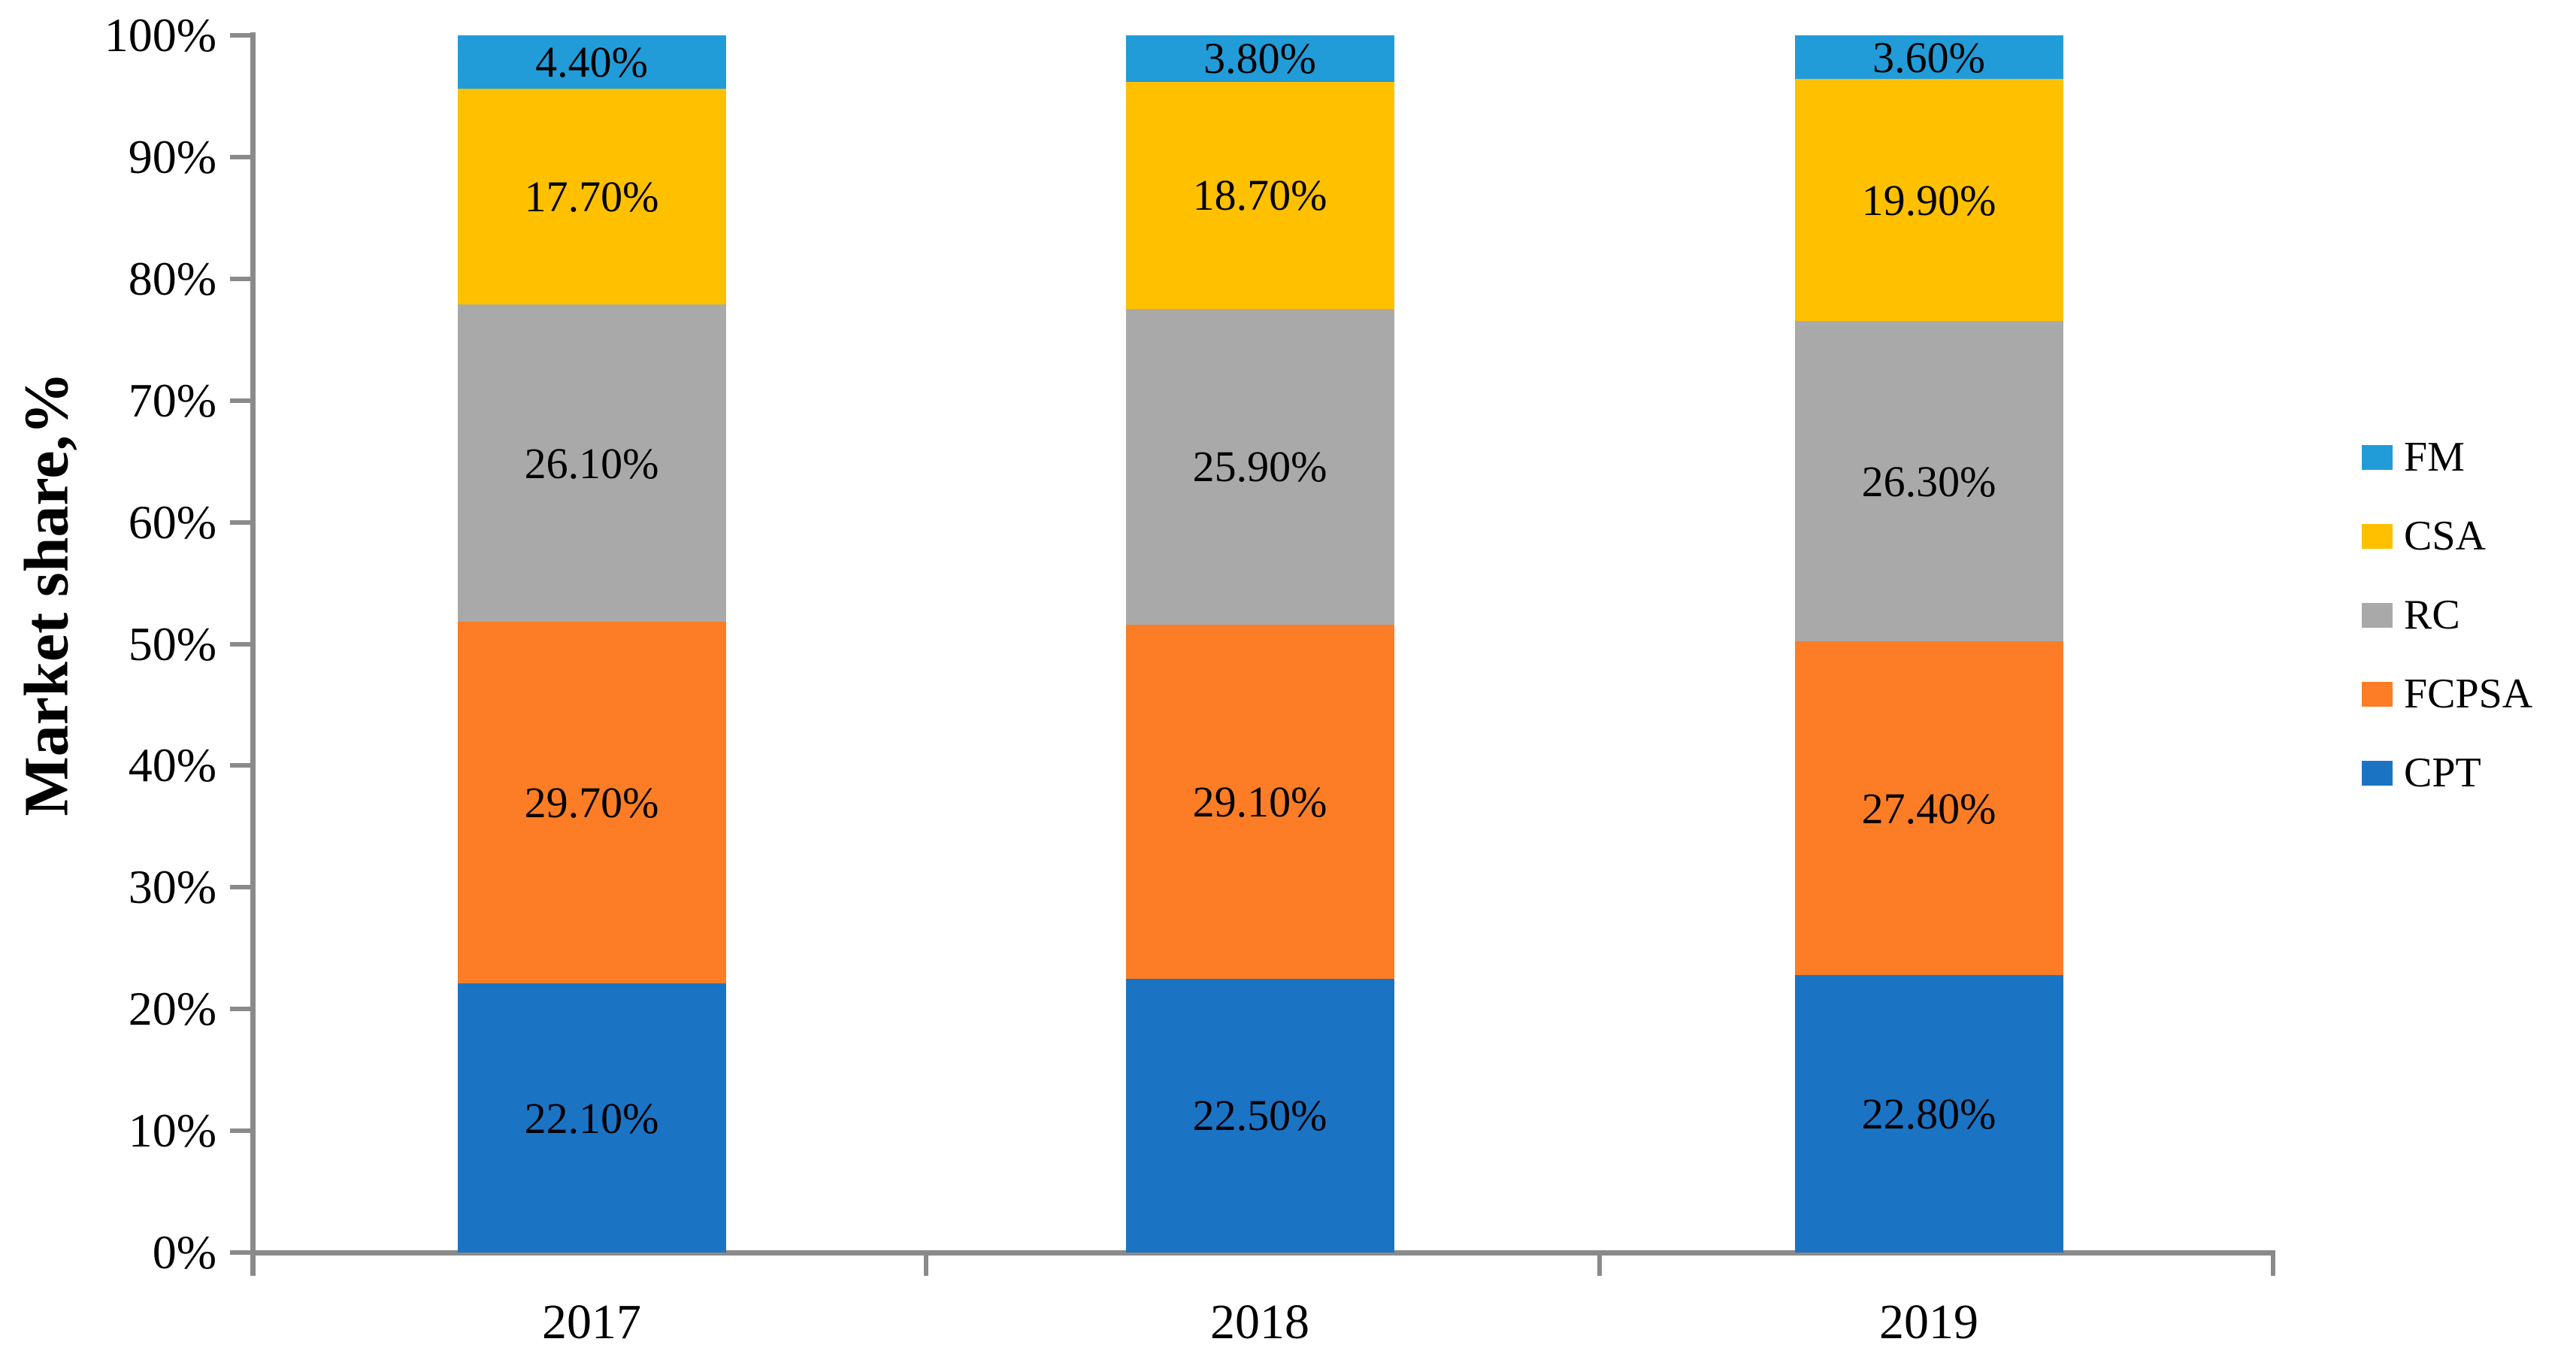 The image size is (2576, 1354). I want to click on bar-segment-label: 4.40%, so click(591, 63).